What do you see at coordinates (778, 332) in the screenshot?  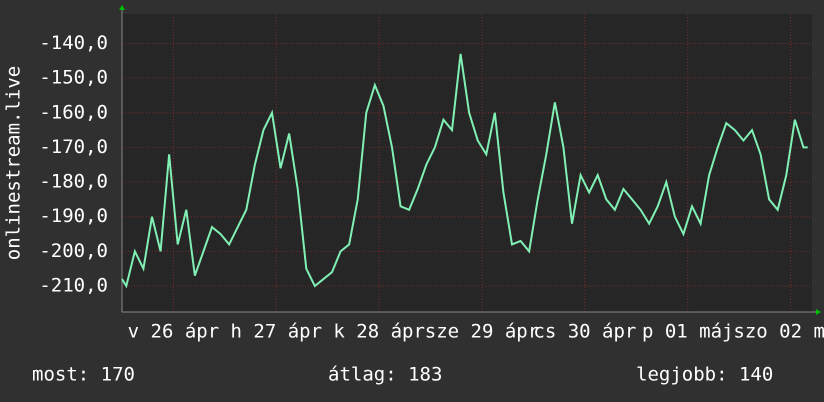 I see `x-tick-label: szo 02 máj` at bounding box center [778, 332].